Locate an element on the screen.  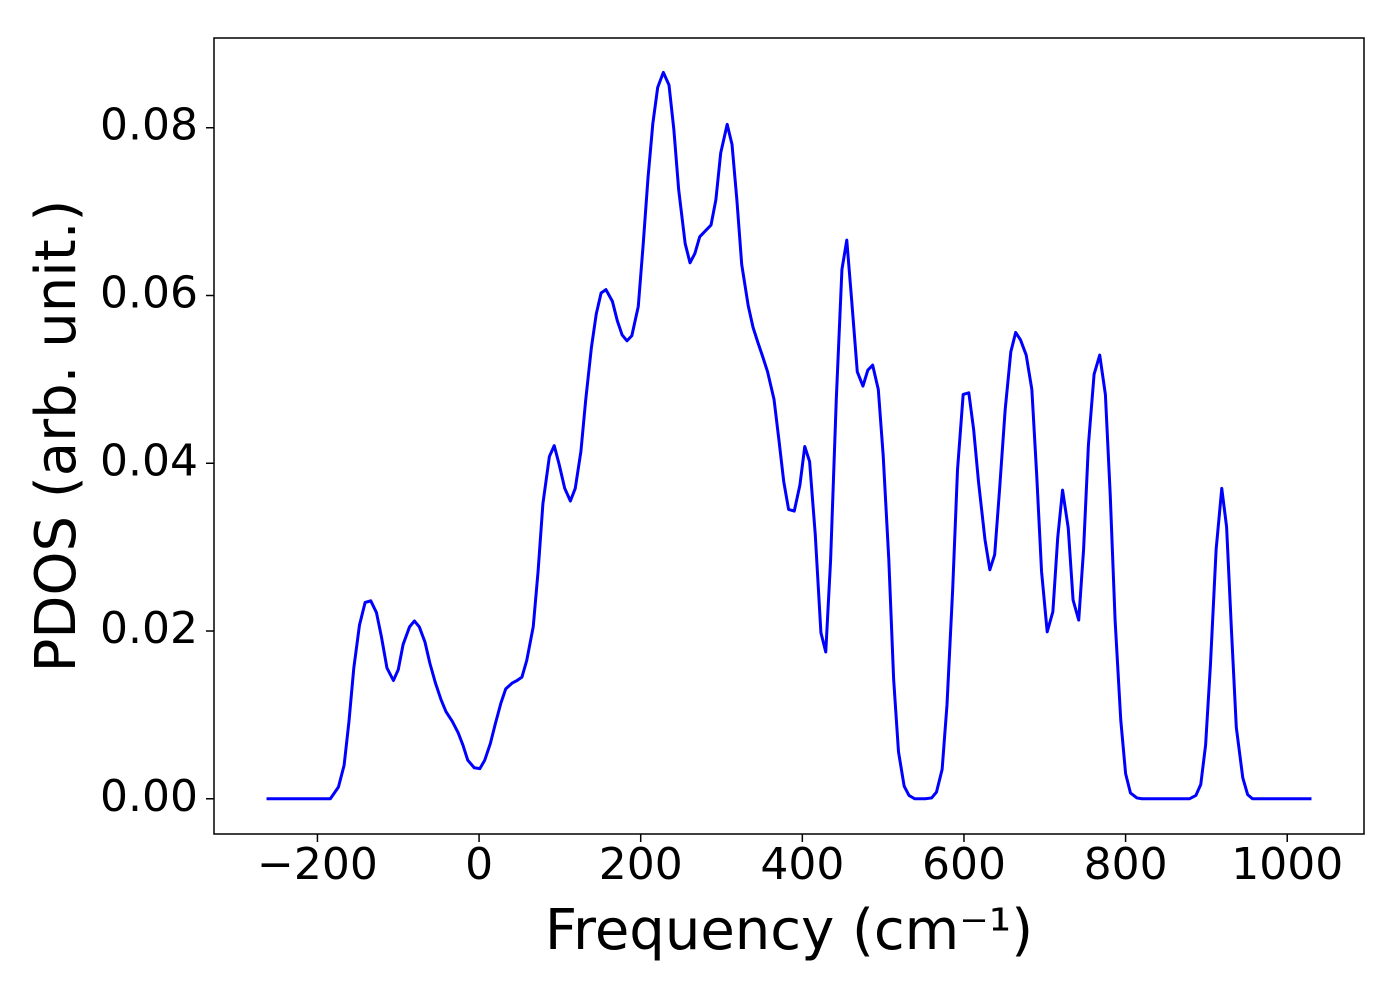
y-tick-label: 0.02 is located at coordinates (149, 628).